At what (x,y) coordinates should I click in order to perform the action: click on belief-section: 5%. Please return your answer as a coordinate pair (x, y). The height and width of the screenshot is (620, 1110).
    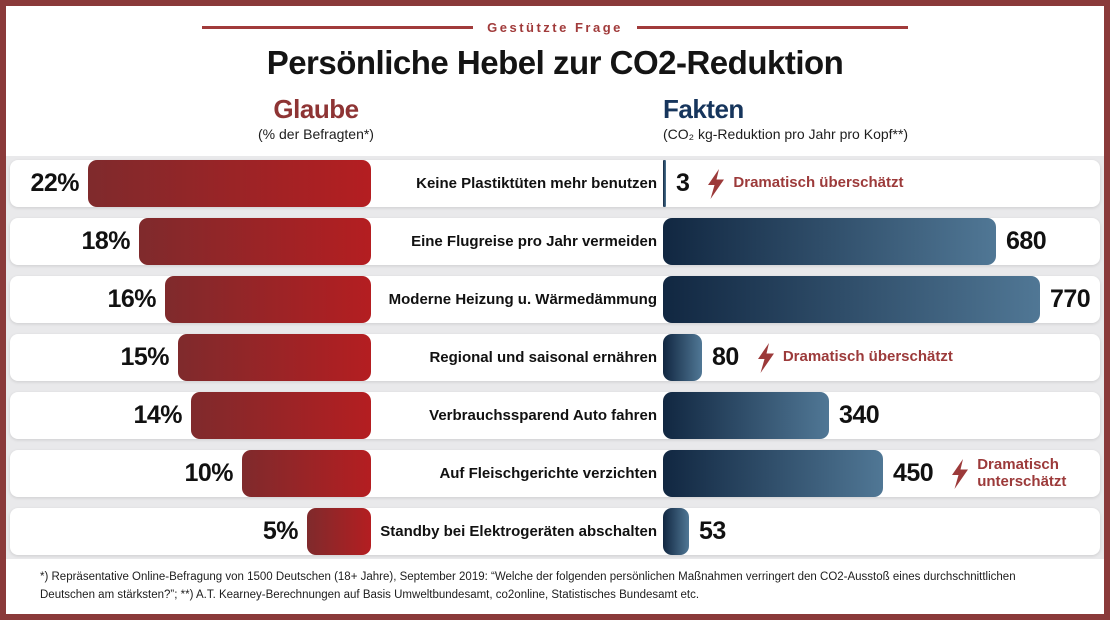
    Looking at the image, I should click on (190, 531).